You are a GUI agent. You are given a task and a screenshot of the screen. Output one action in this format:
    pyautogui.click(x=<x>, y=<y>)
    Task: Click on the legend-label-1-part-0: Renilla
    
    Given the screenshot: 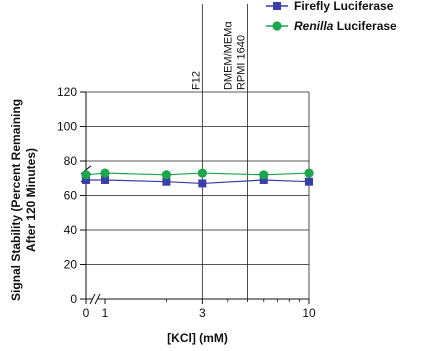 What is the action you would take?
    pyautogui.click(x=314, y=26)
    